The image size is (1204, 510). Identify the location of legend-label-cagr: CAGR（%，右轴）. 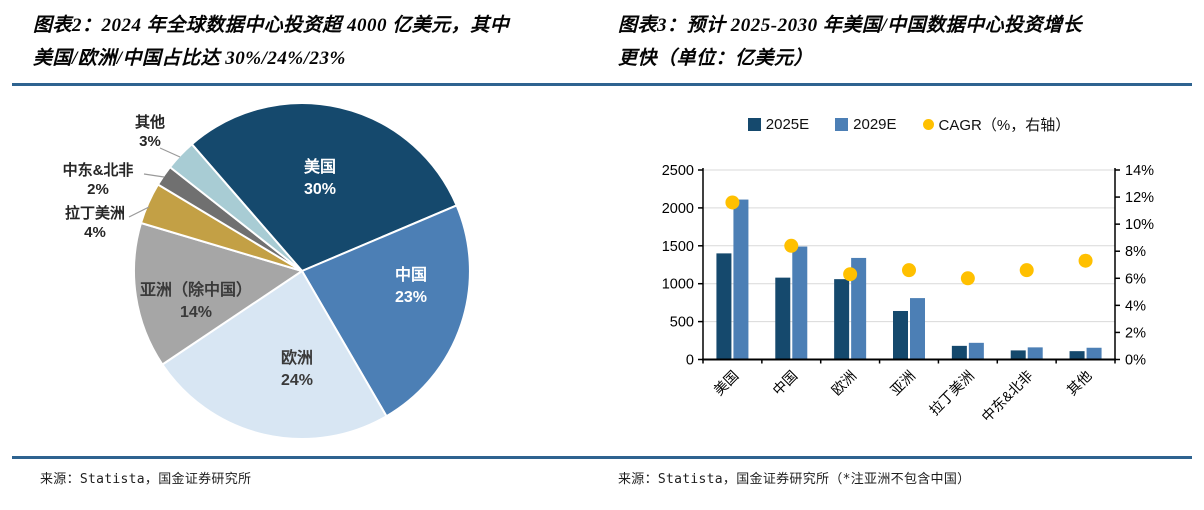
(1004, 125).